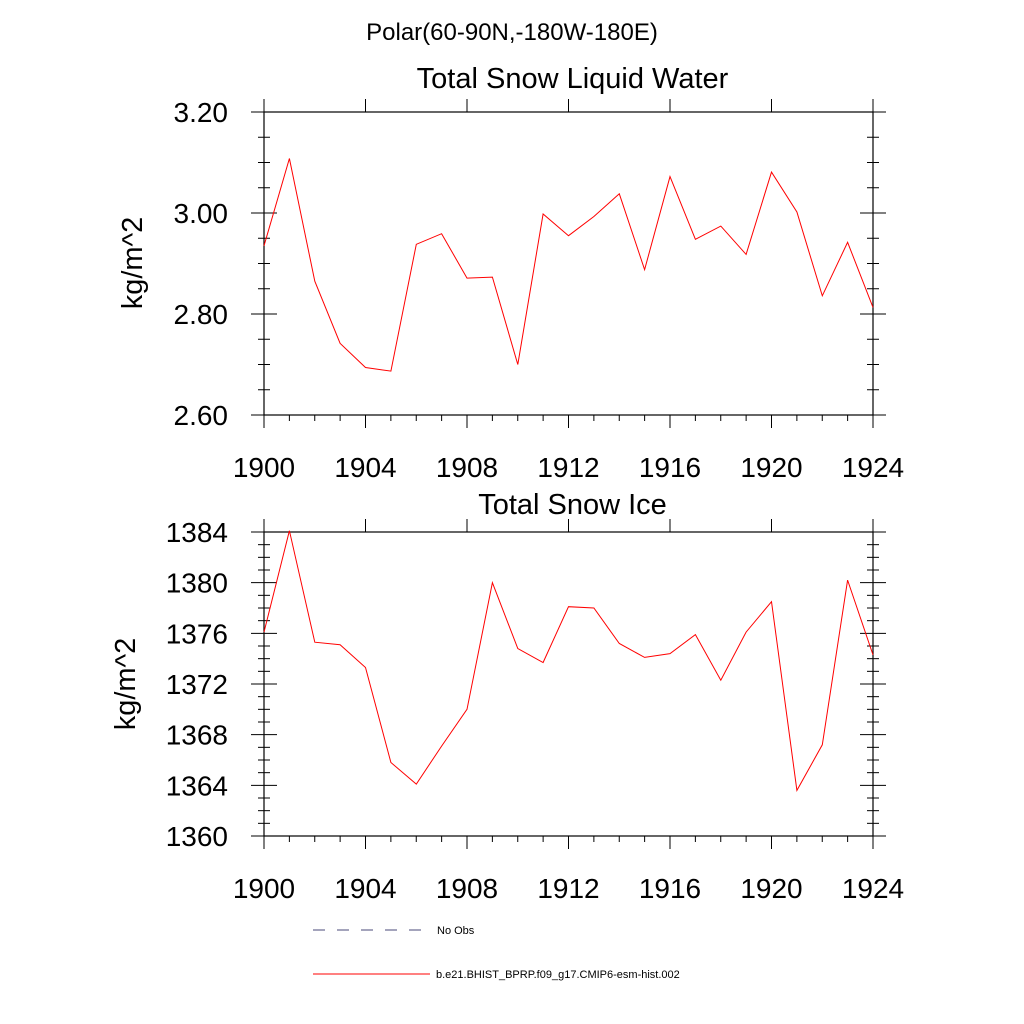 The image size is (1024, 1024). What do you see at coordinates (771, 888) in the screenshot?
I see `x-tick-label-snow-ice: 1920` at bounding box center [771, 888].